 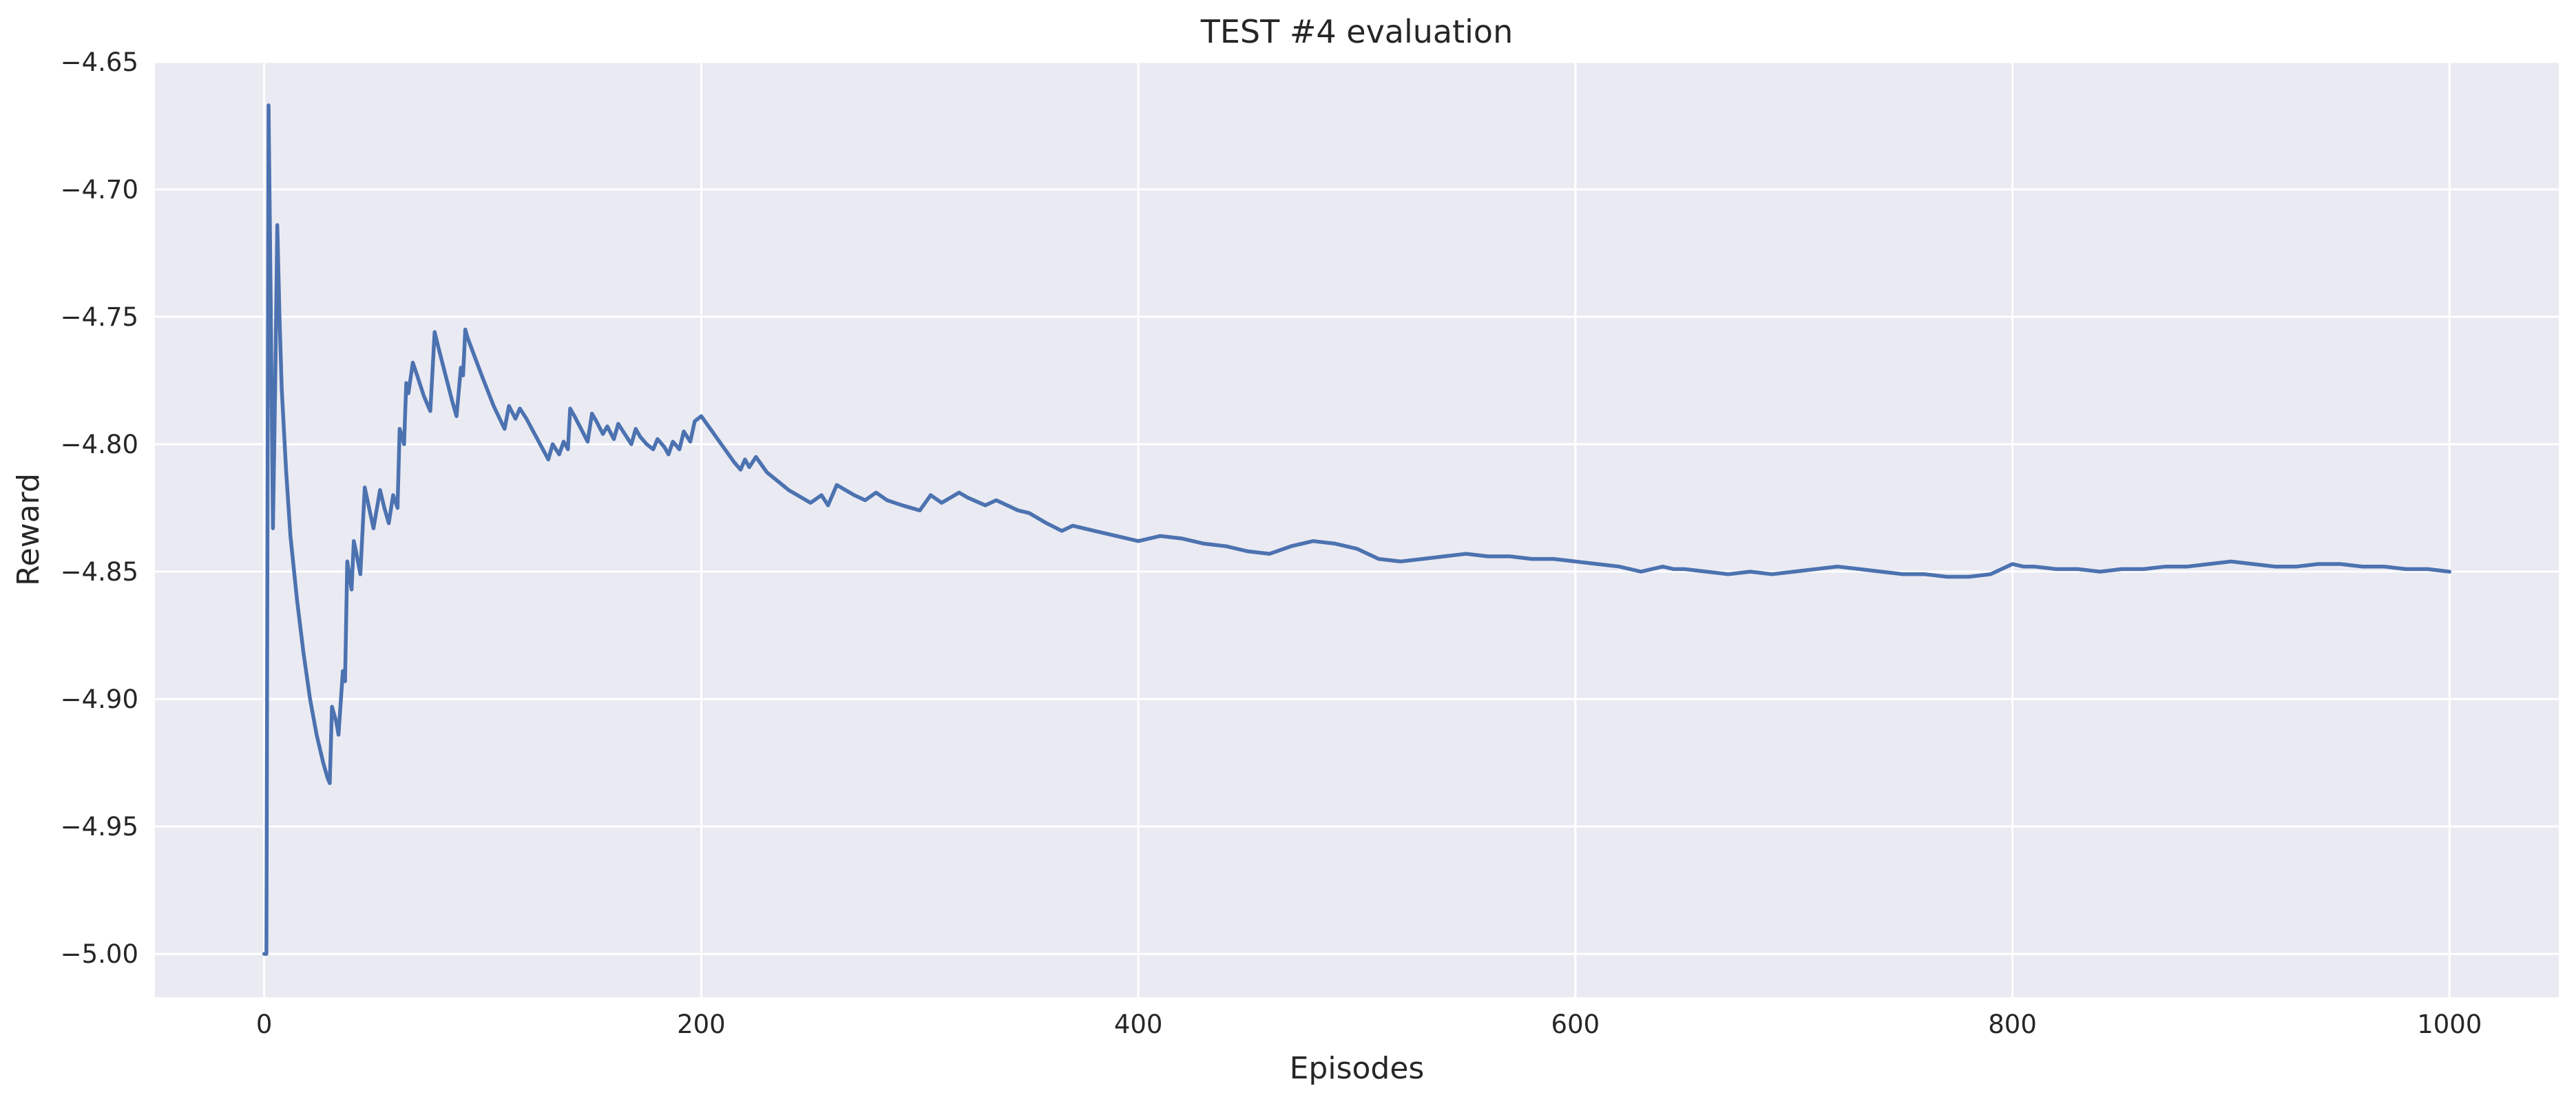 I want to click on y-tick-label: −4.85, so click(x=99, y=572).